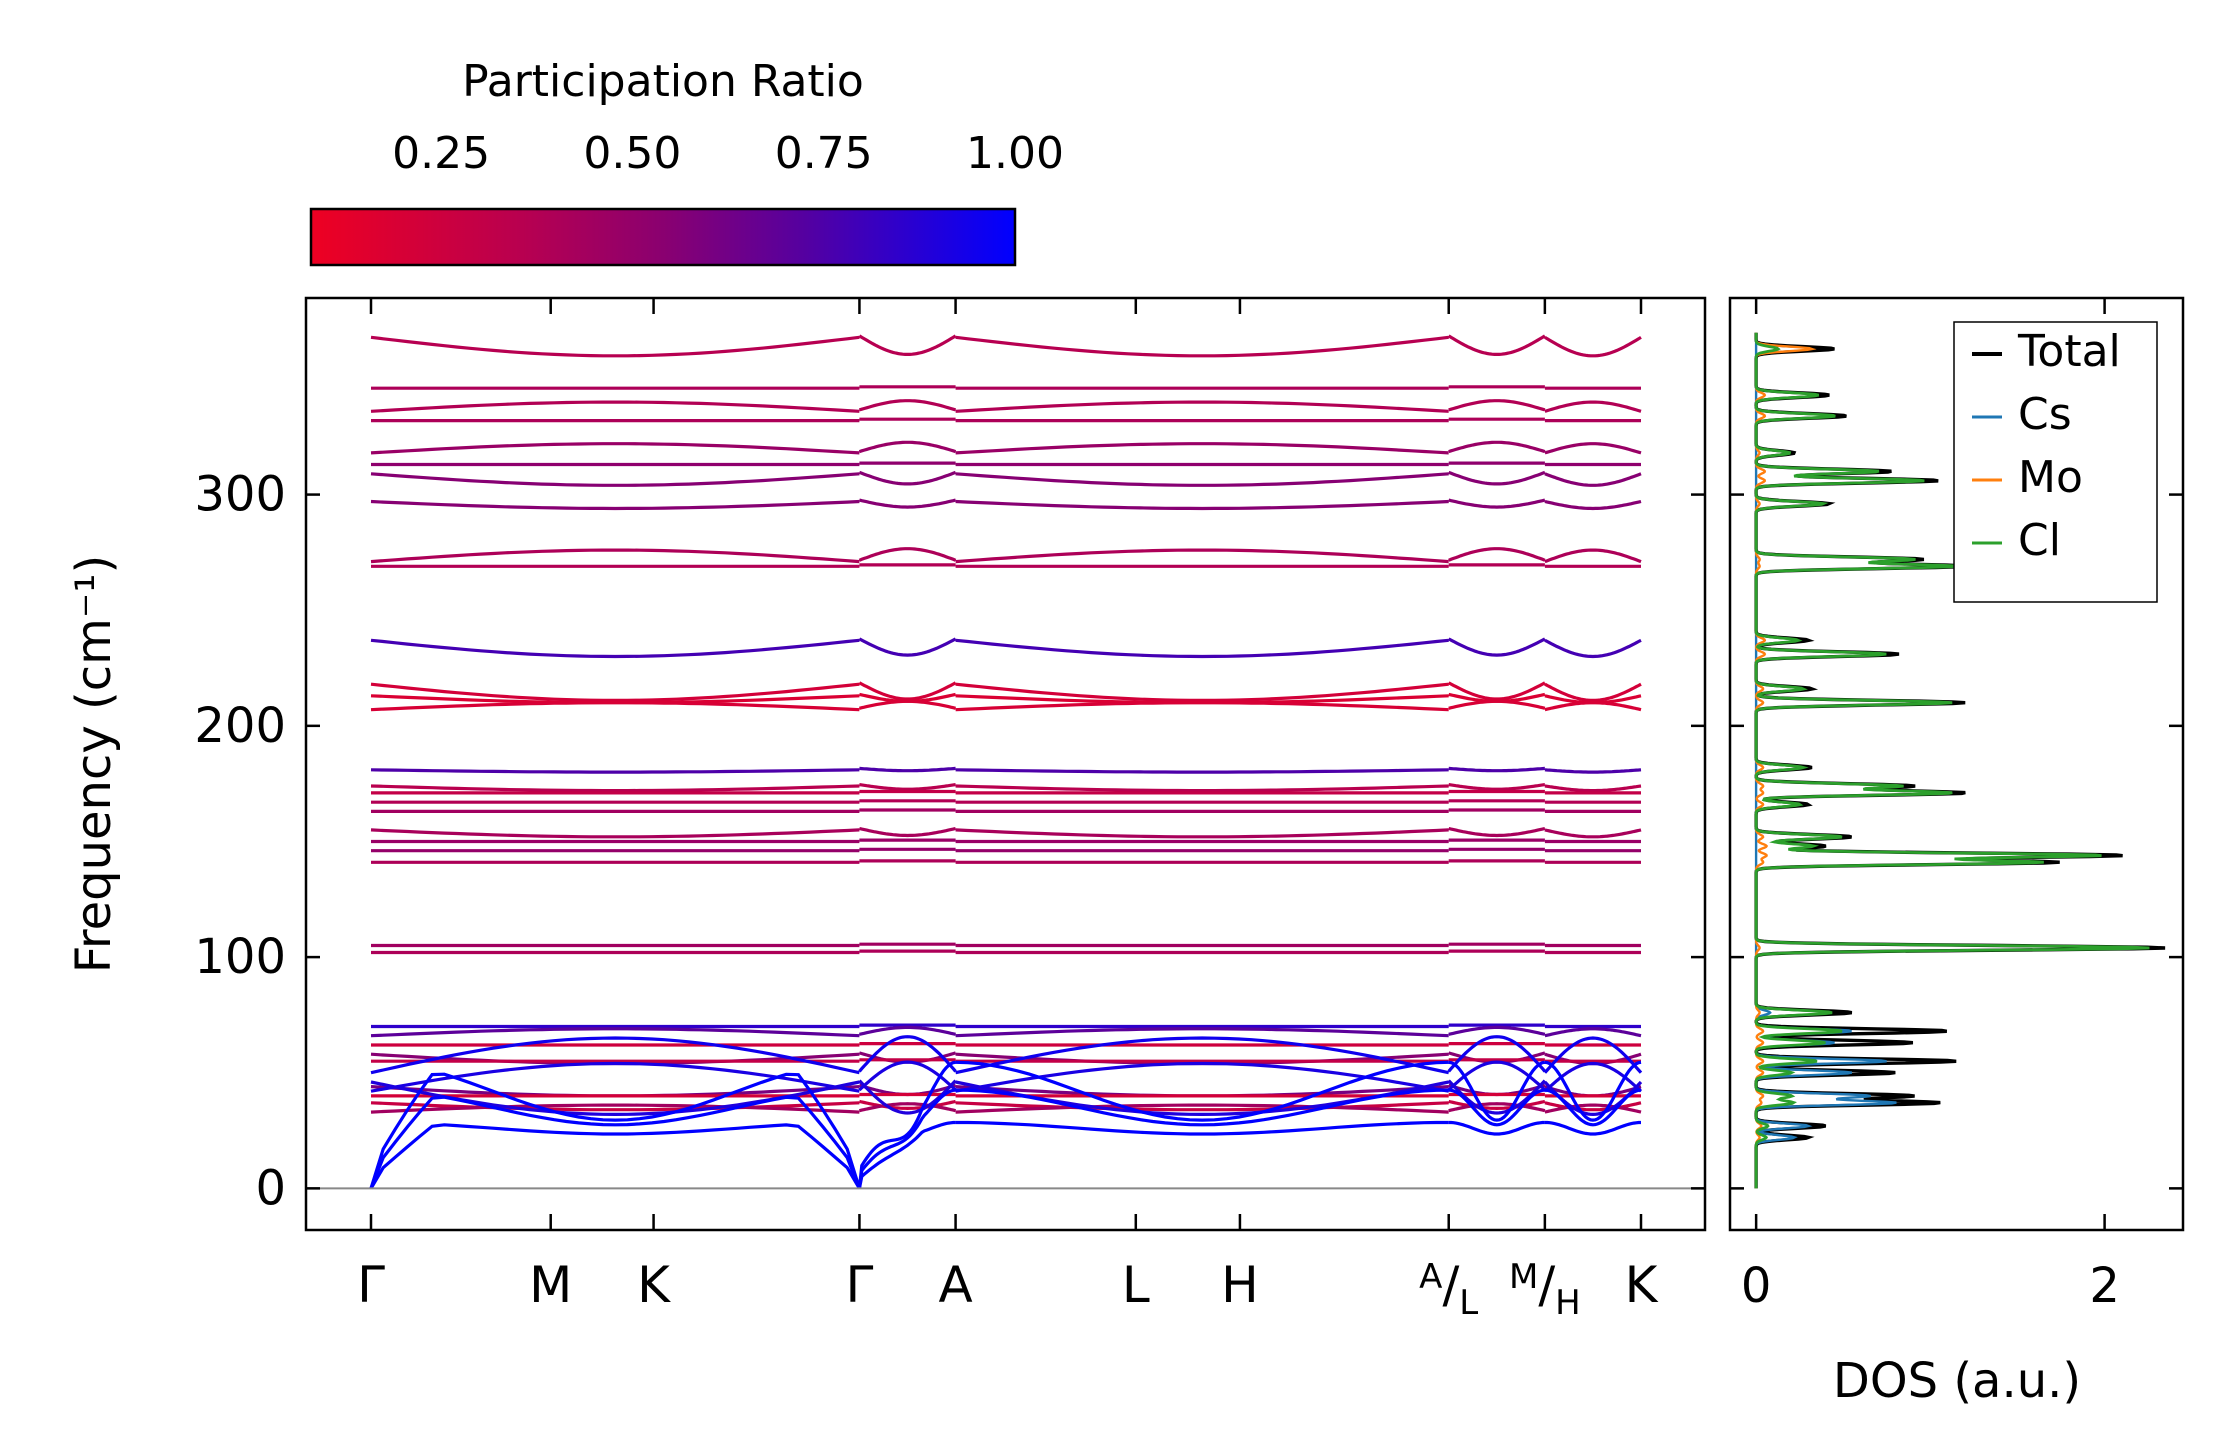  I want to click on kpath-label: M, so click(550, 1285).